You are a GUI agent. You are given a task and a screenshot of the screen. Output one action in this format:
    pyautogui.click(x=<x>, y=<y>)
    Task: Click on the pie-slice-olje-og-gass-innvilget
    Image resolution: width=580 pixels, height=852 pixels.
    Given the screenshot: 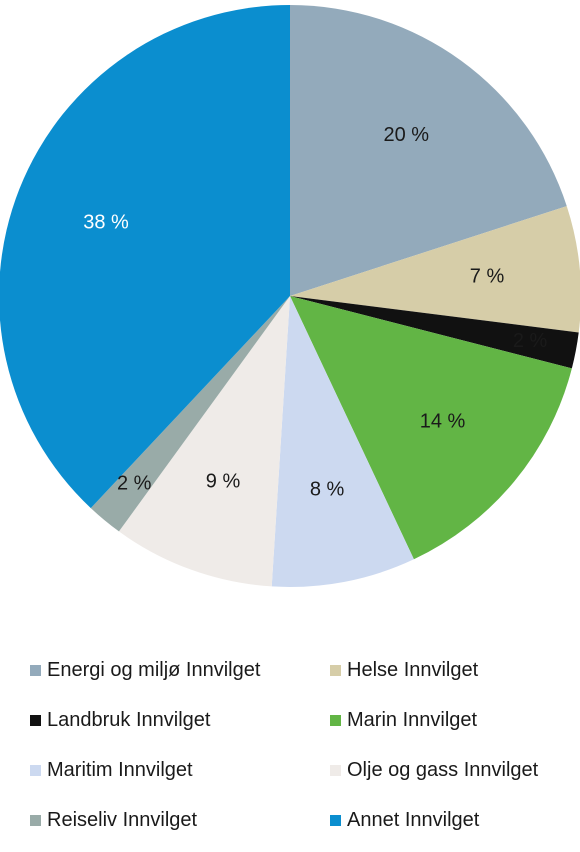 What is the action you would take?
    pyautogui.click(x=204, y=441)
    